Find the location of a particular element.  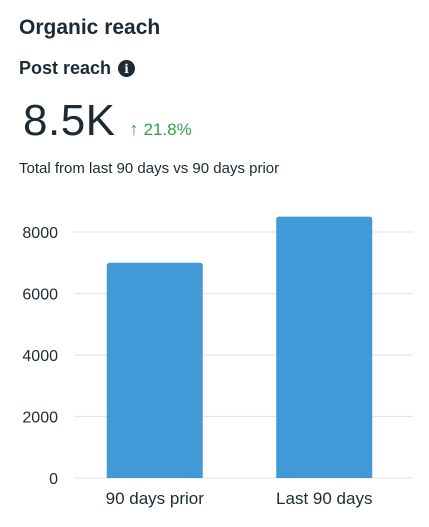

metric-label: Post reach is located at coordinates (65, 68).